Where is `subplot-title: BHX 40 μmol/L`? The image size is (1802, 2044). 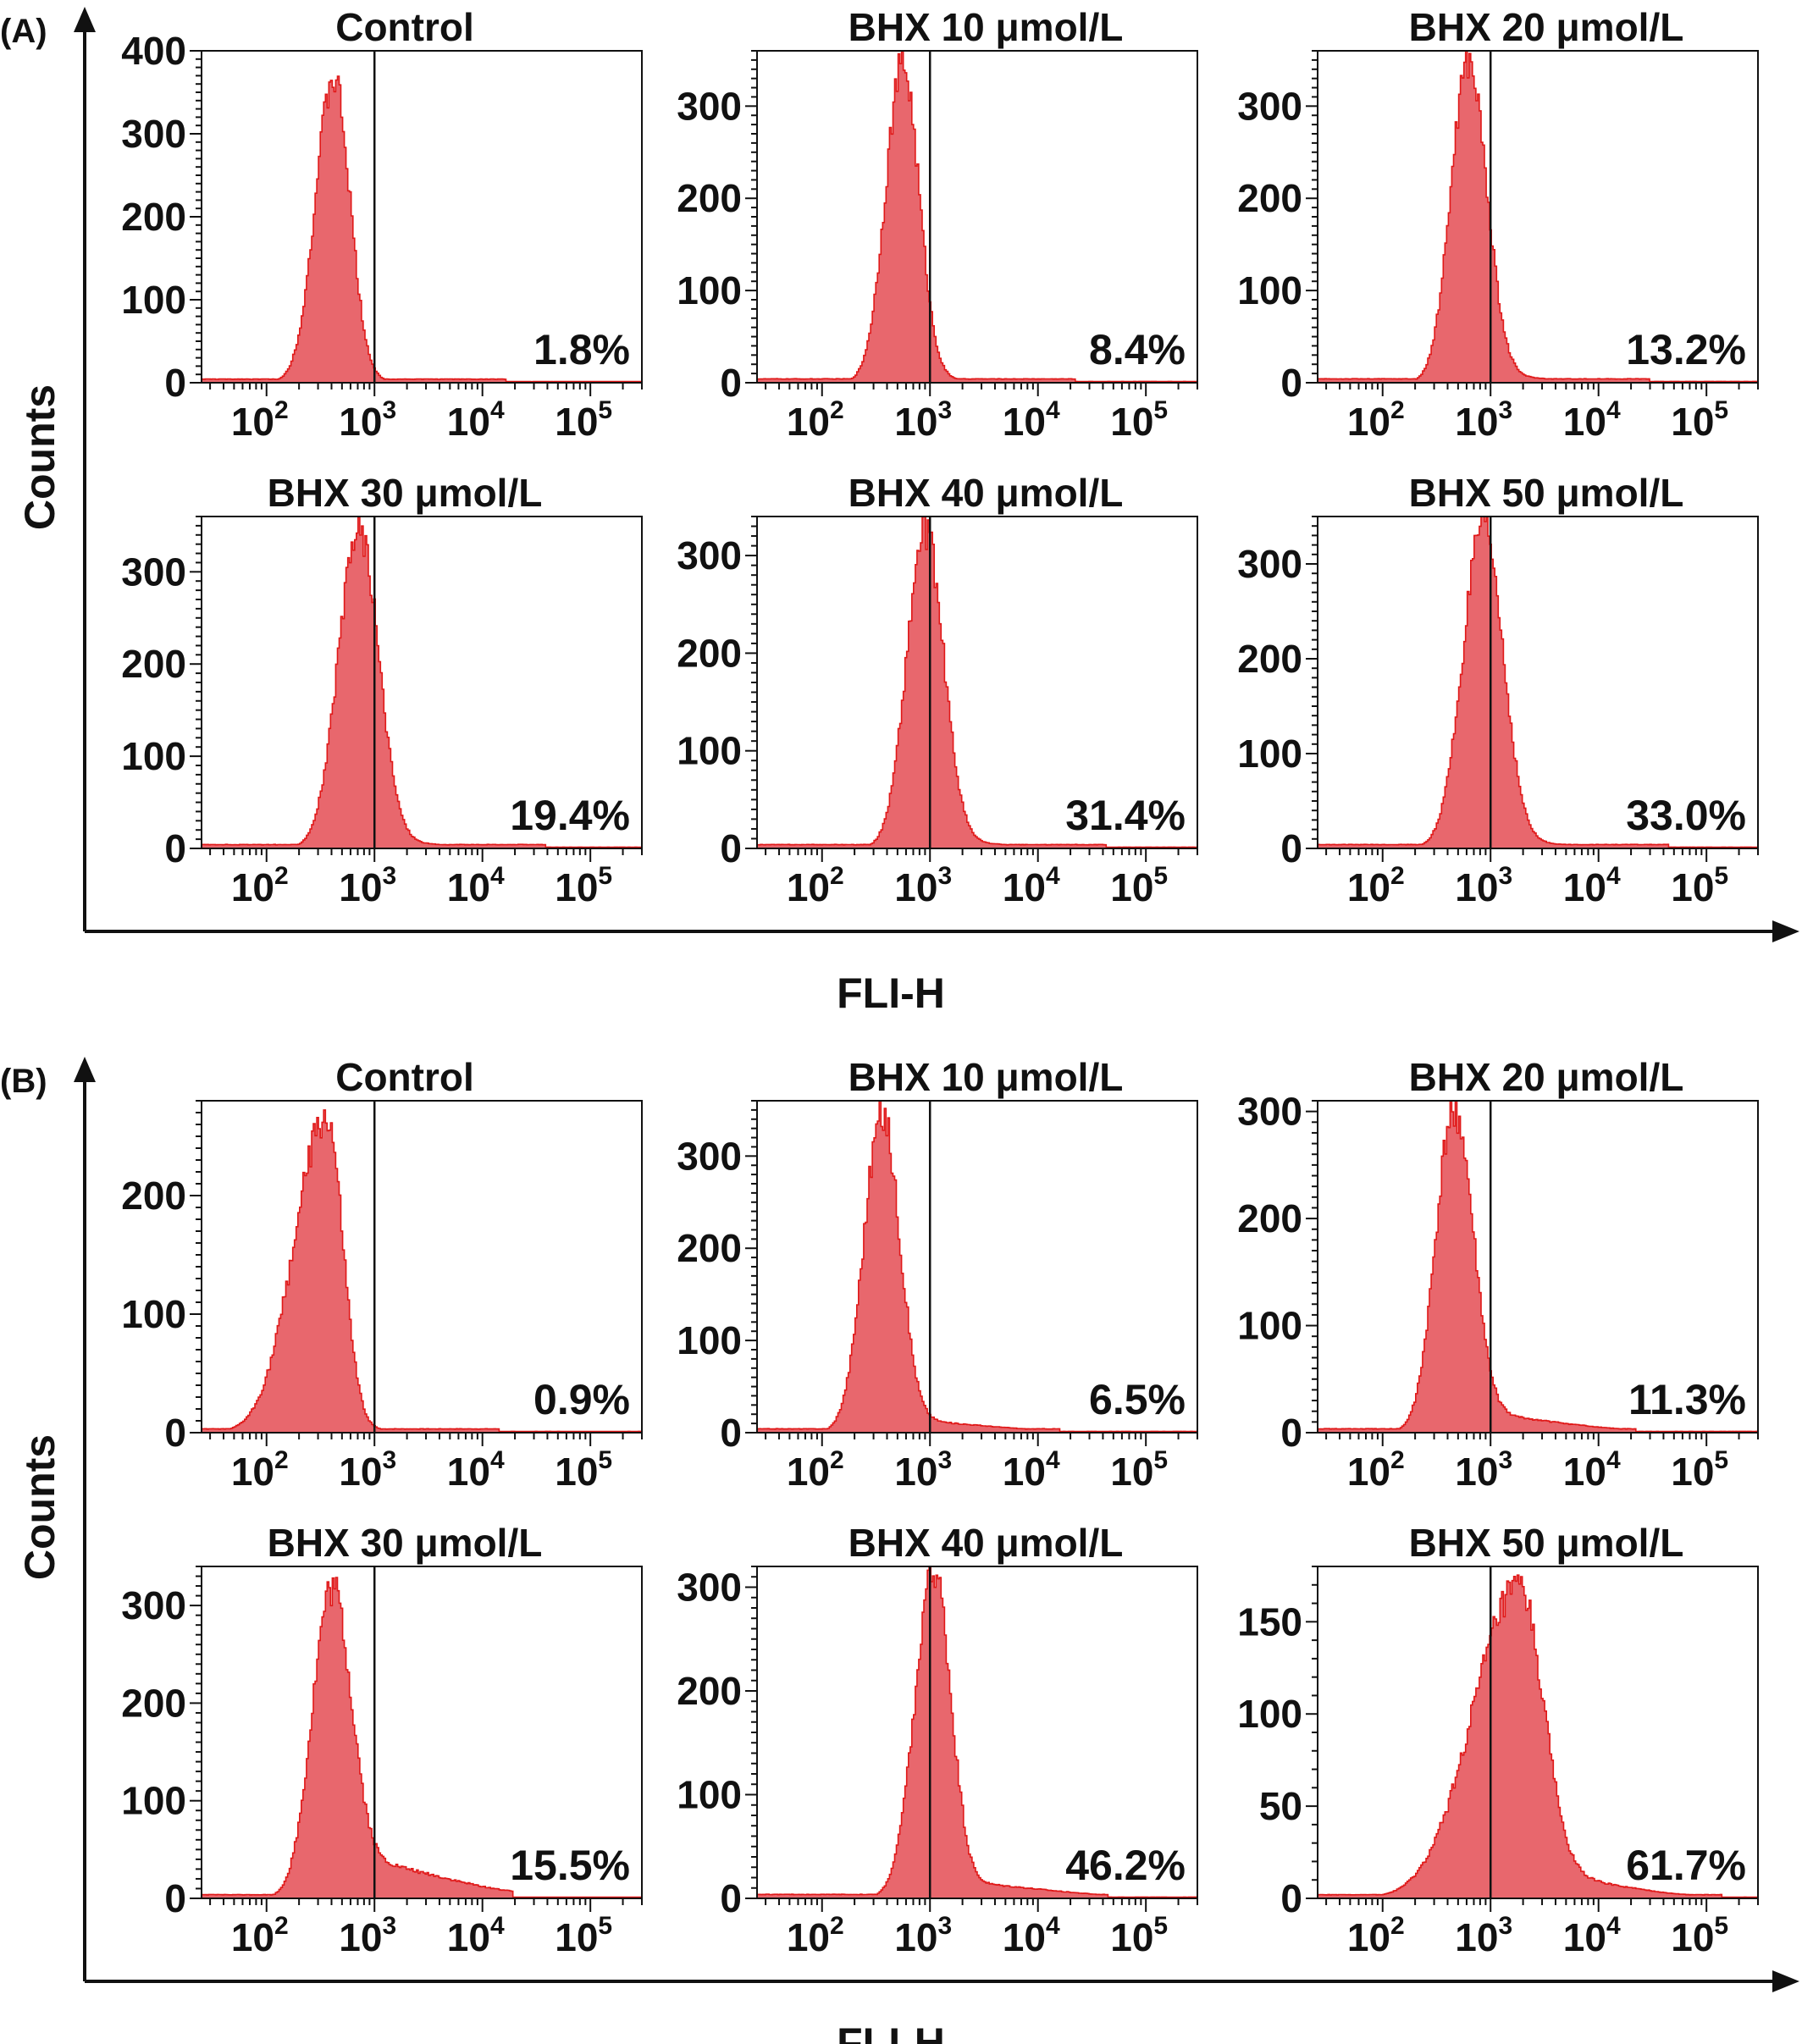
subplot-title: BHX 40 μmol/L is located at coordinates (986, 493).